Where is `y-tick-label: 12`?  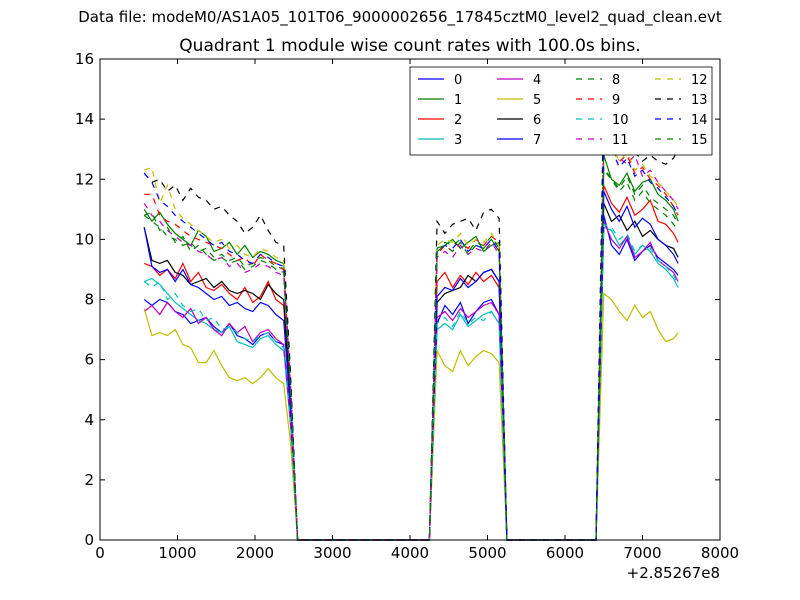 y-tick-label: 12 is located at coordinates (84, 179).